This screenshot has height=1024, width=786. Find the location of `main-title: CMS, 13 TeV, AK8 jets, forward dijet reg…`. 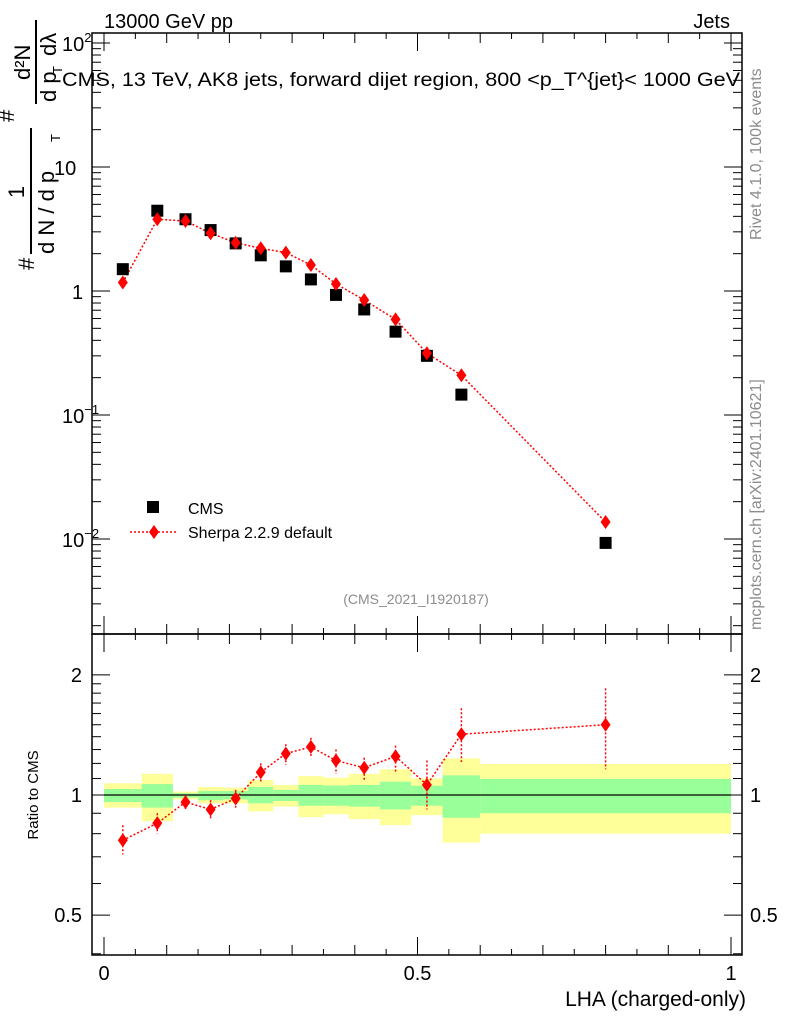

main-title: CMS, 13 TeV, AK8 jets, forward dijet reg… is located at coordinates (401, 80).